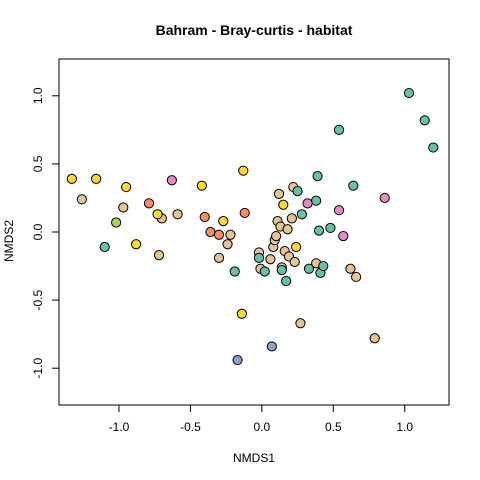 Image resolution: width=480 pixels, height=480 pixels. Describe the element at coordinates (261, 419) in the screenshot. I see `x-axis: -1.0 -0.5 0.0 0.5 1.0` at that location.